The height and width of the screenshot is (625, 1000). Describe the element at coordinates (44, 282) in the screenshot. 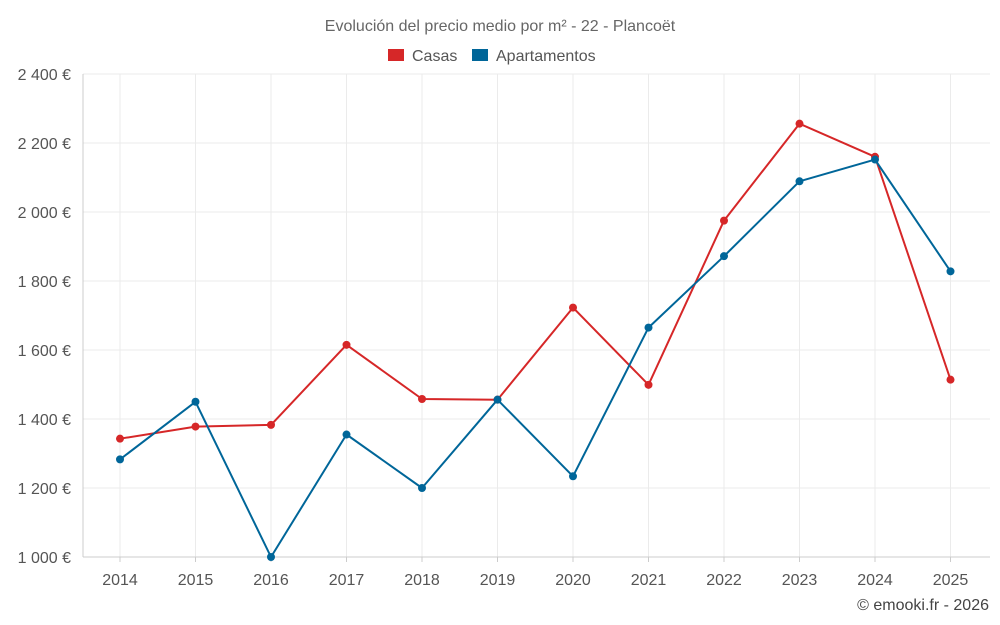

I see `y-tick-label: 1 800 €` at that location.